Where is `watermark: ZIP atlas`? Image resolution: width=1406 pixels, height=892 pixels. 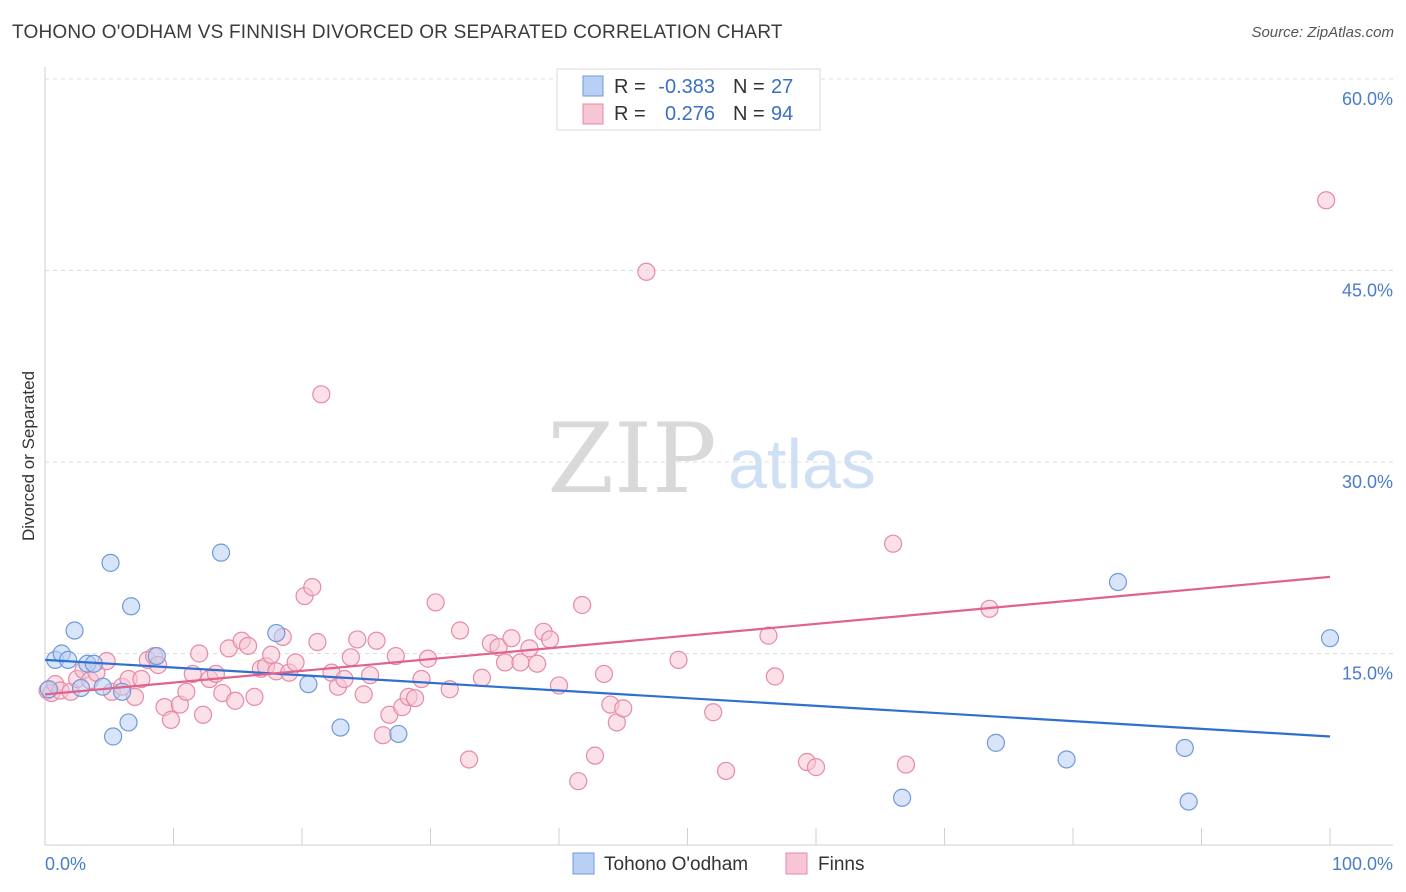
watermark: ZIP atlas is located at coordinates (711, 459).